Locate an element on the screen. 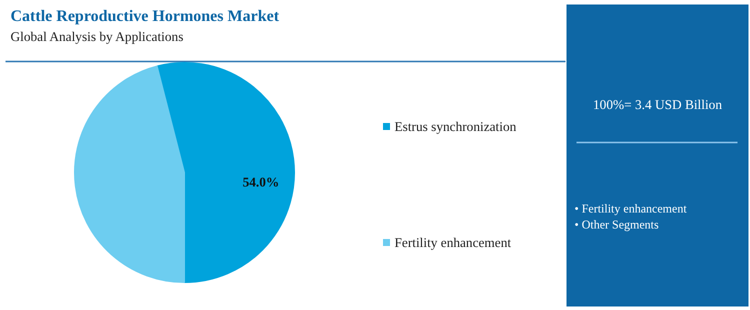 Image resolution: width=750 pixels, height=310 pixels. text: • Fertility enhancement is located at coordinates (631, 209).